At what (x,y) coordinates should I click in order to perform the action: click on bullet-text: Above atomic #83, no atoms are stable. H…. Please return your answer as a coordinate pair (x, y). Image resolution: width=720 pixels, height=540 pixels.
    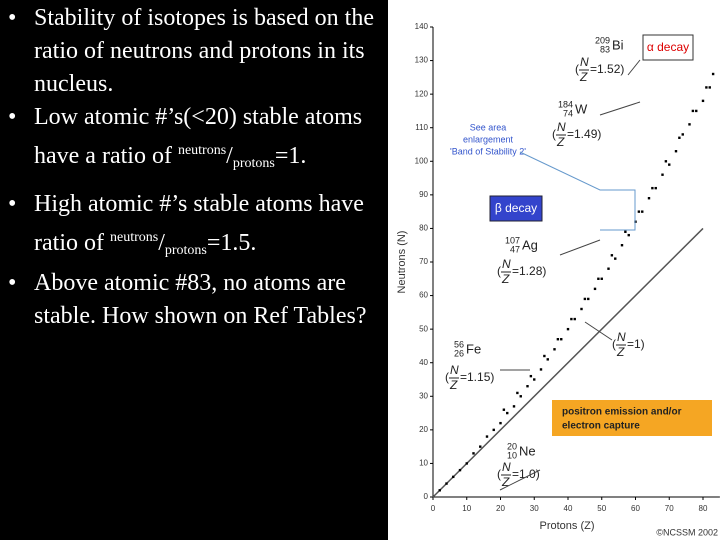
    Looking at the image, I should click on (200, 299).